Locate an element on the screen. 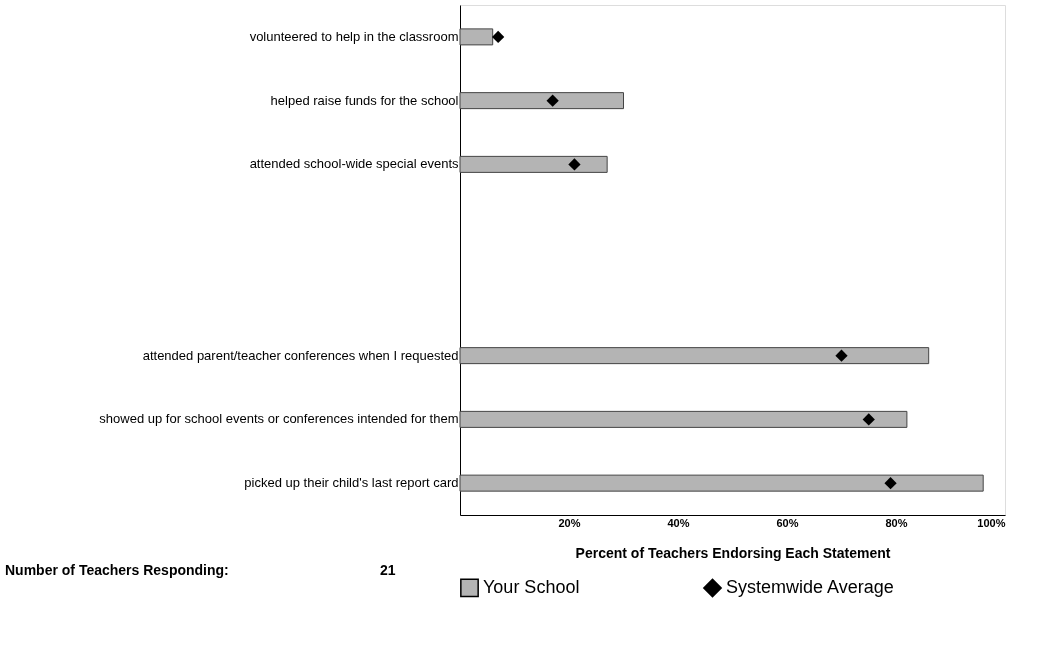 This screenshot has width=1058, height=647. y-tick-label: attended parent/teacher conferences when I requested is located at coordinates (300, 355).